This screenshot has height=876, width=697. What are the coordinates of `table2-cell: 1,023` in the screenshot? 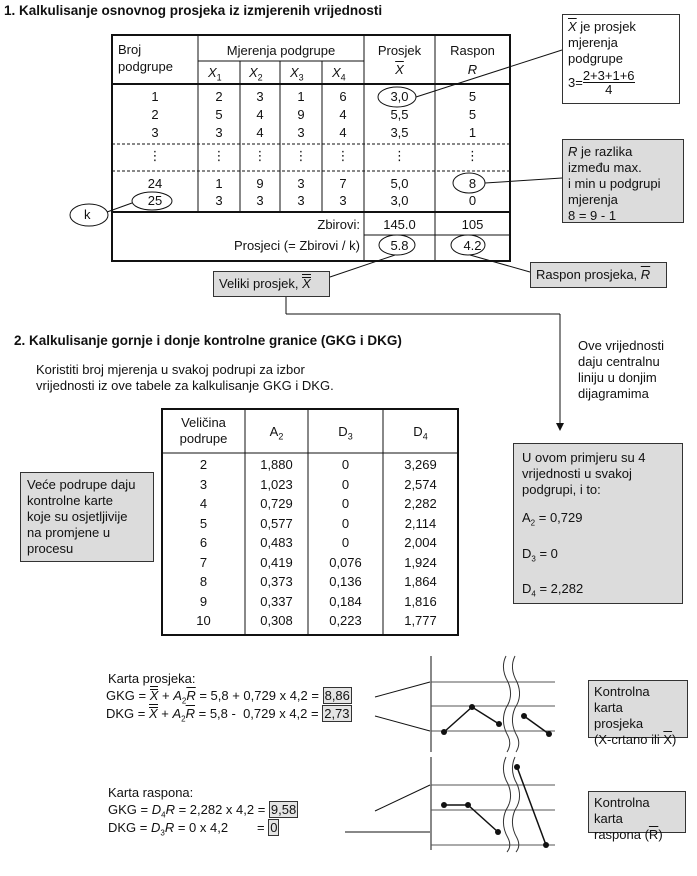 It's located at (276, 484).